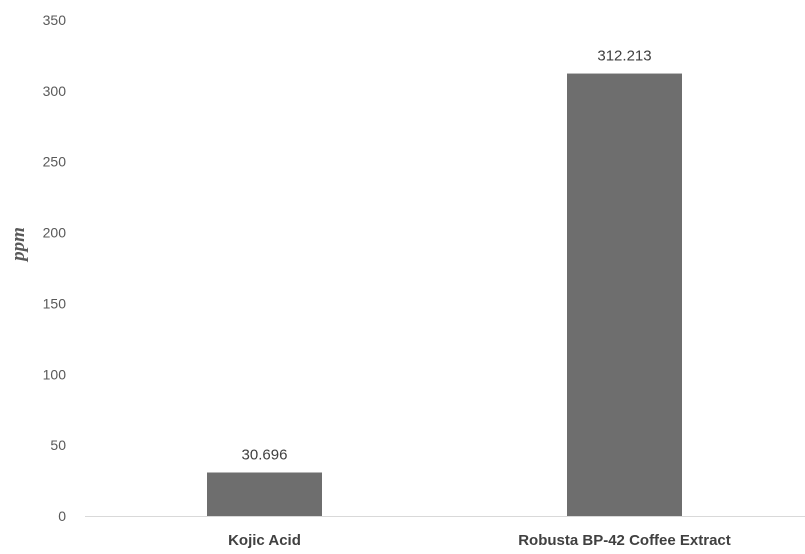 The image size is (805, 554). What do you see at coordinates (624, 540) in the screenshot?
I see `category-label: Robusta BP-42 Coffee Extract` at bounding box center [624, 540].